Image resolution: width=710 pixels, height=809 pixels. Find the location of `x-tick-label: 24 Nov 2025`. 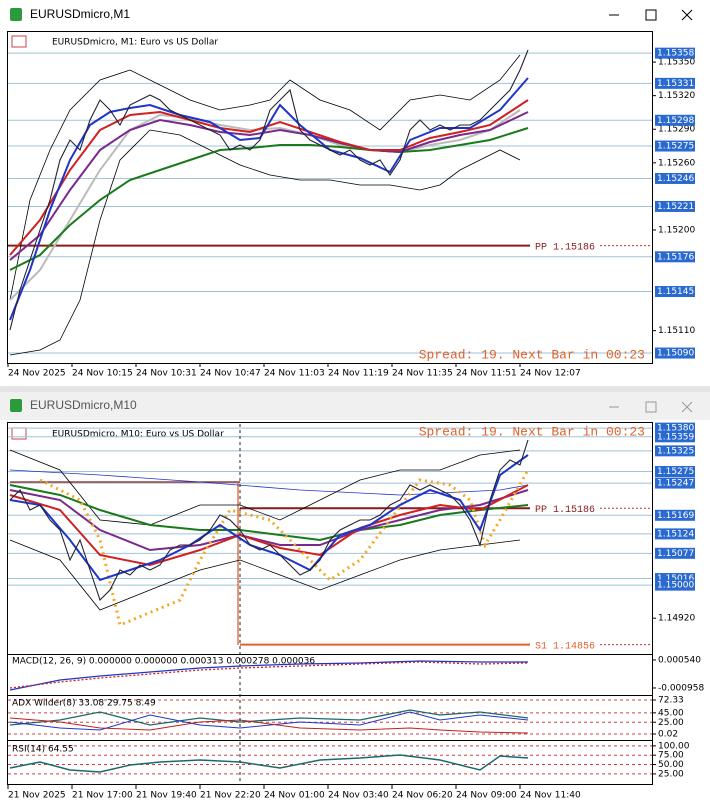

x-tick-label: 24 Nov 2025 is located at coordinates (37, 374).